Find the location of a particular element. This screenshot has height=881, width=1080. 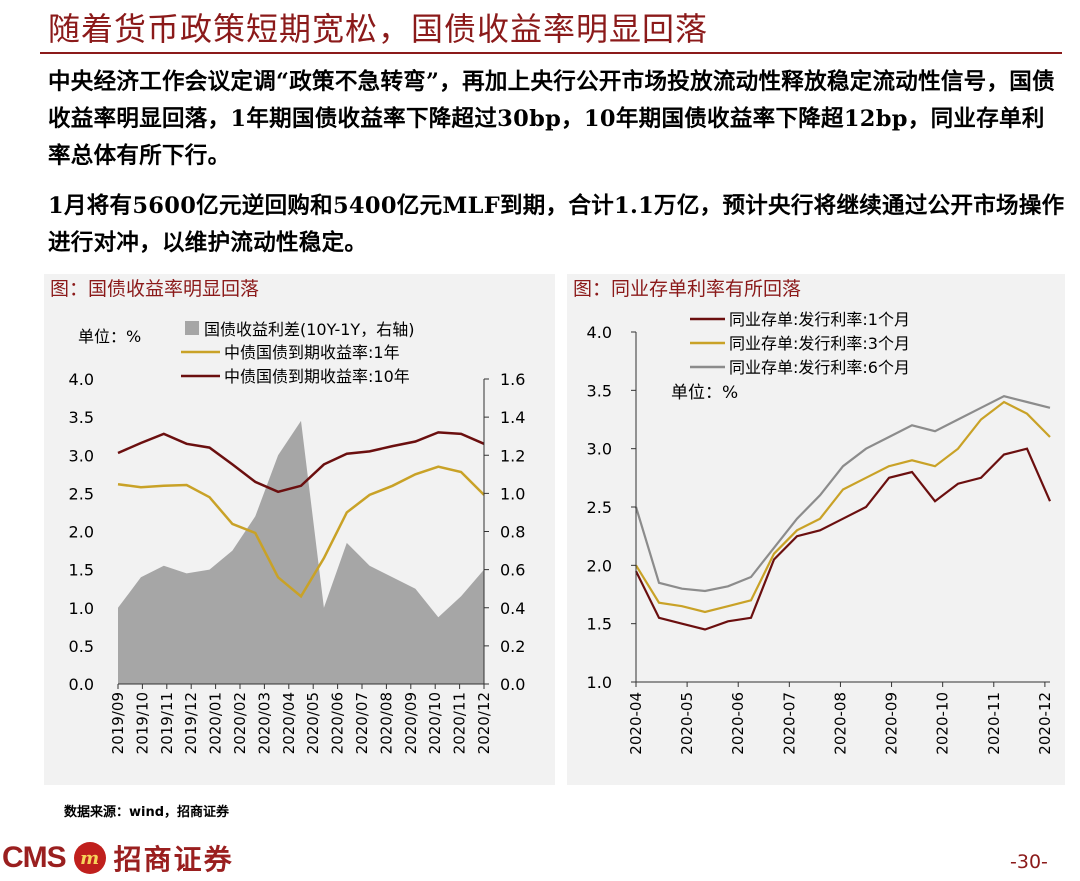

x-tick-label: 2020-06 is located at coordinates (738, 723).